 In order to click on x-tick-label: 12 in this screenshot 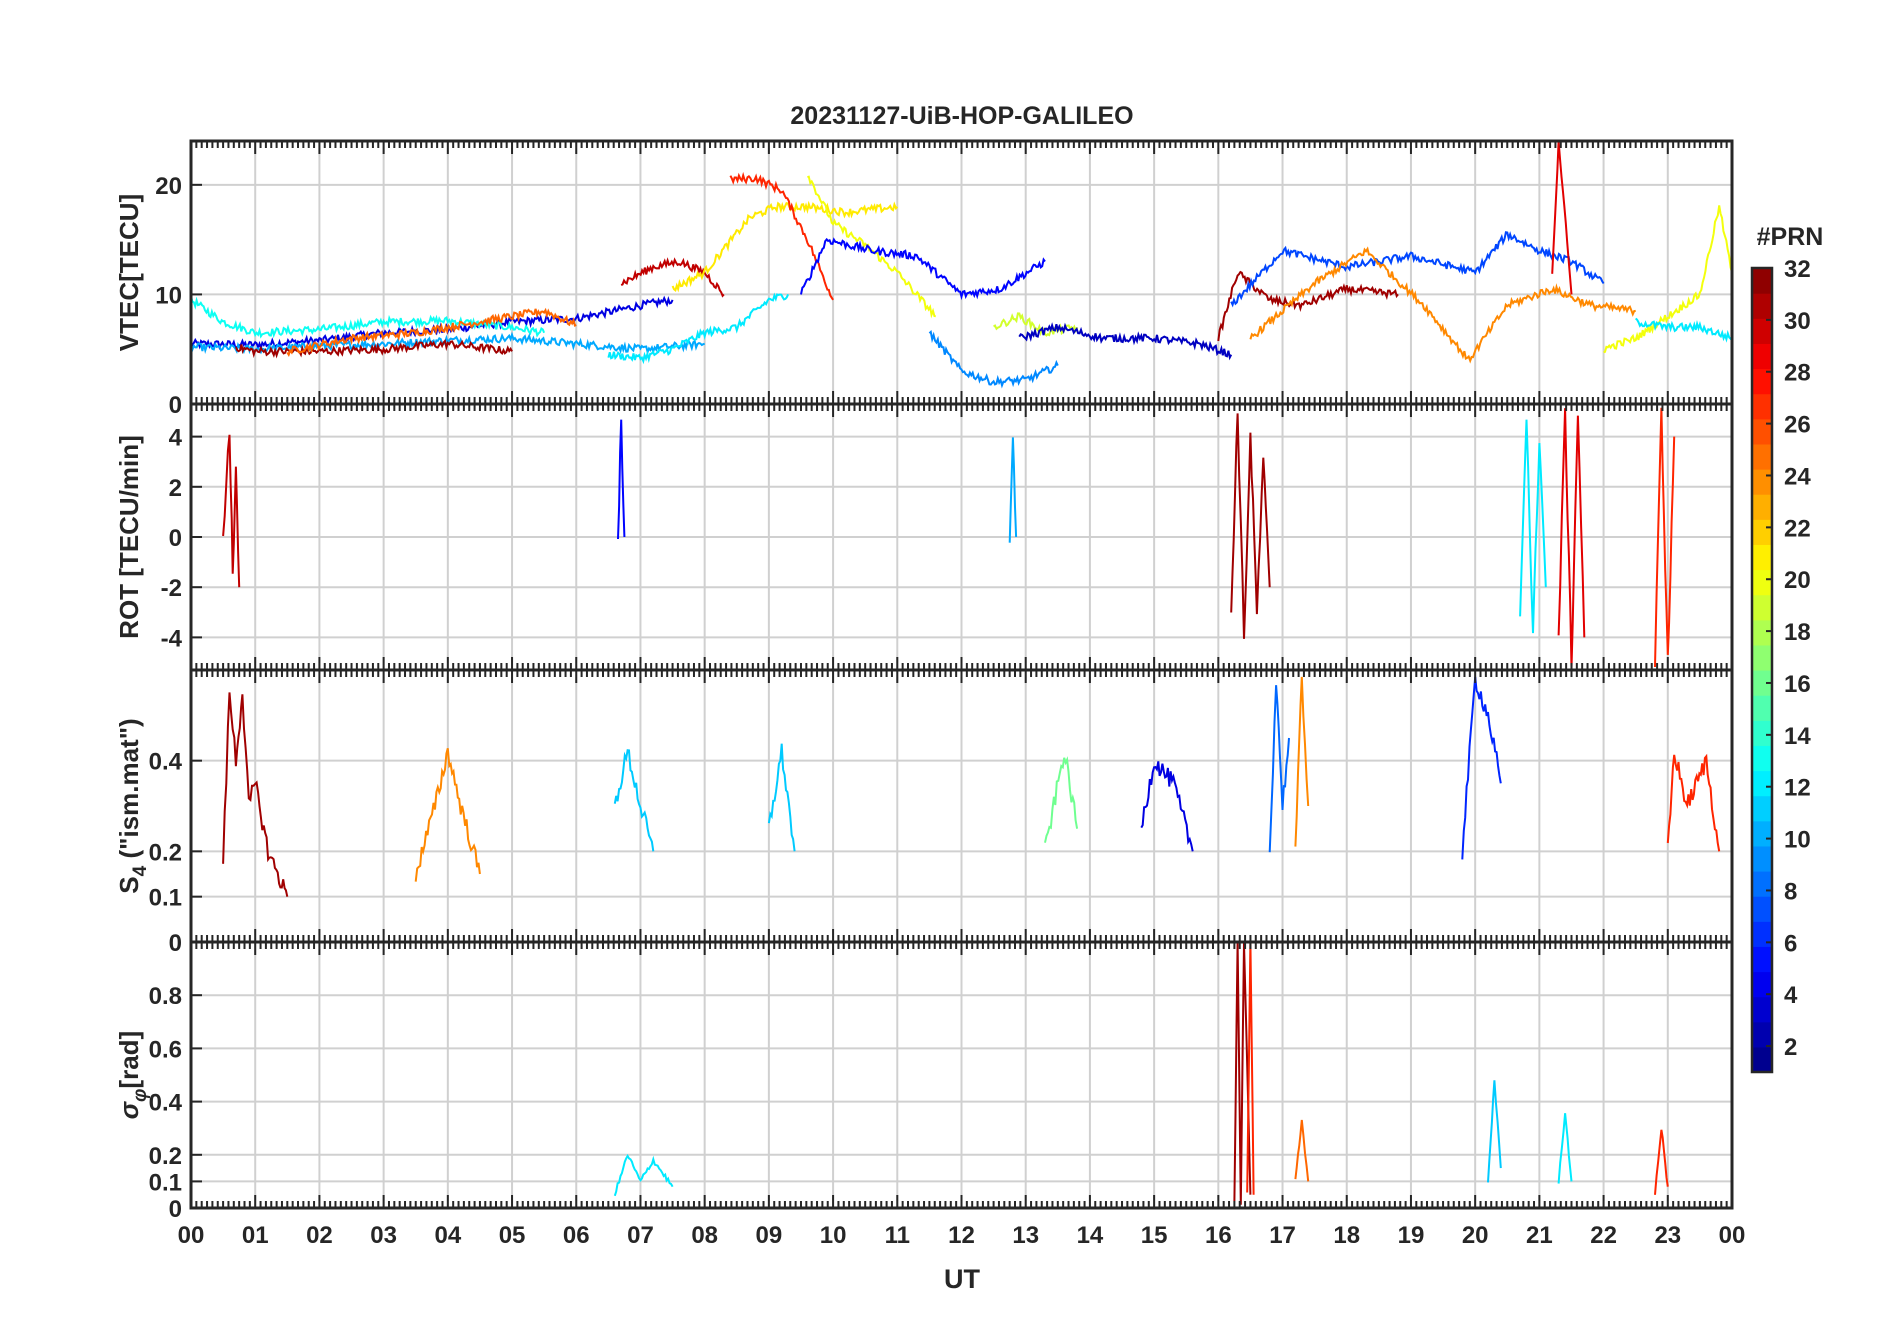, I will do `click(961, 1235)`.